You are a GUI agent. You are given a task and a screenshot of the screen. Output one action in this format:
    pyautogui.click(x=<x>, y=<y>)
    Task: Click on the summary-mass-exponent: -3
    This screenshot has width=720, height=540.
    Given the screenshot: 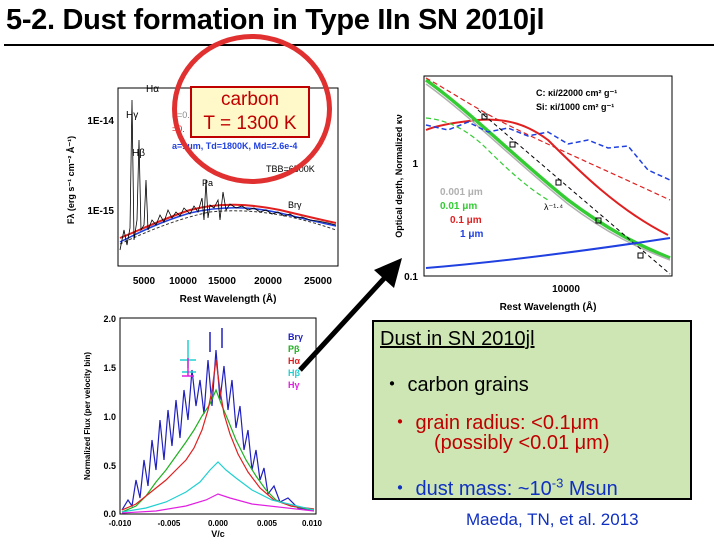 What is the action you would take?
    pyautogui.click(x=557, y=483)
    